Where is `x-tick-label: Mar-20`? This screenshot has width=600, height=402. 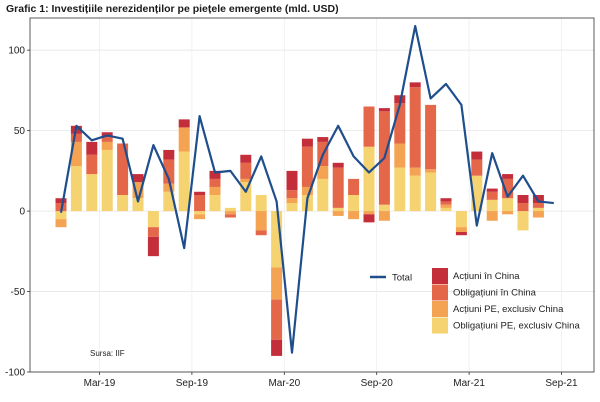
x-tick-label: Mar-20 is located at coordinates (284, 383).